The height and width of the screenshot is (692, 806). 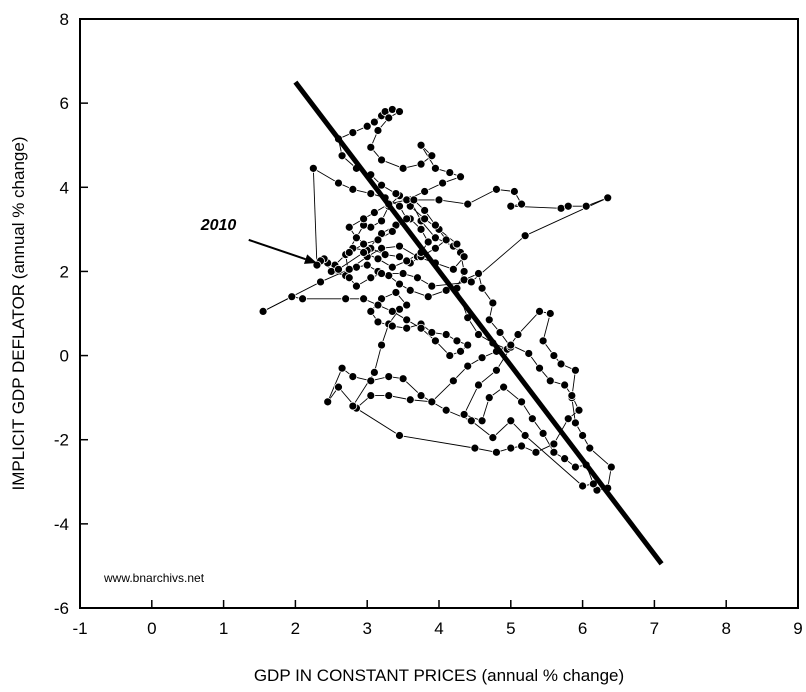 I want to click on x-tick-label: 0, so click(x=151, y=628).